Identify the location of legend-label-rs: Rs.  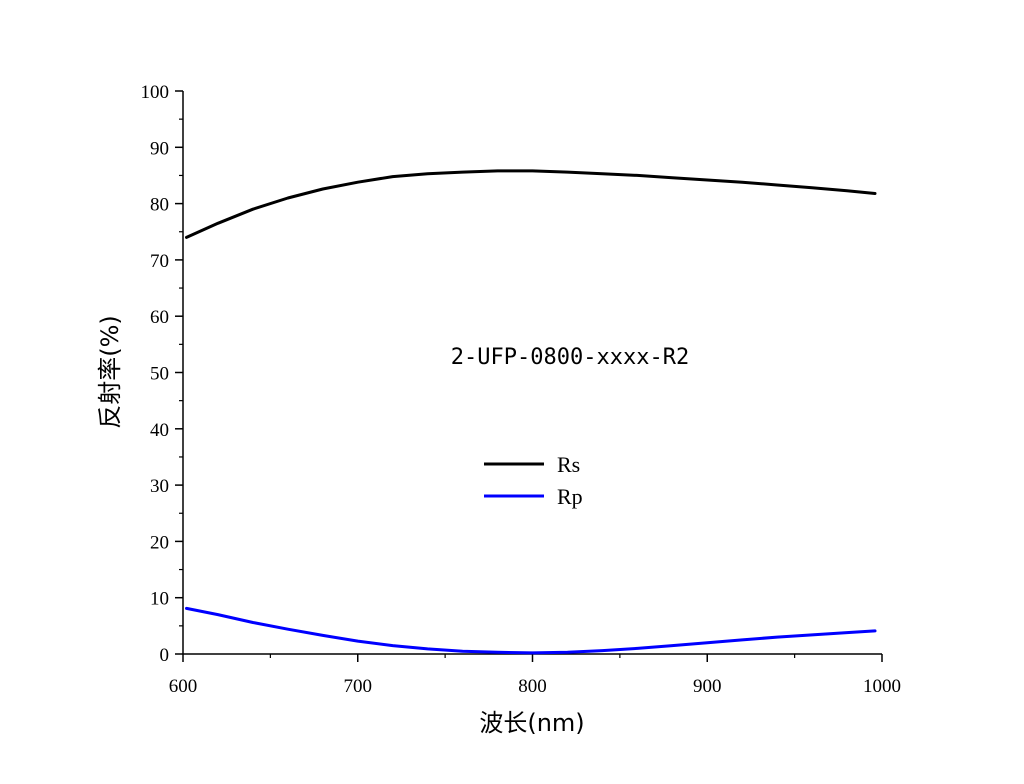
(568, 464).